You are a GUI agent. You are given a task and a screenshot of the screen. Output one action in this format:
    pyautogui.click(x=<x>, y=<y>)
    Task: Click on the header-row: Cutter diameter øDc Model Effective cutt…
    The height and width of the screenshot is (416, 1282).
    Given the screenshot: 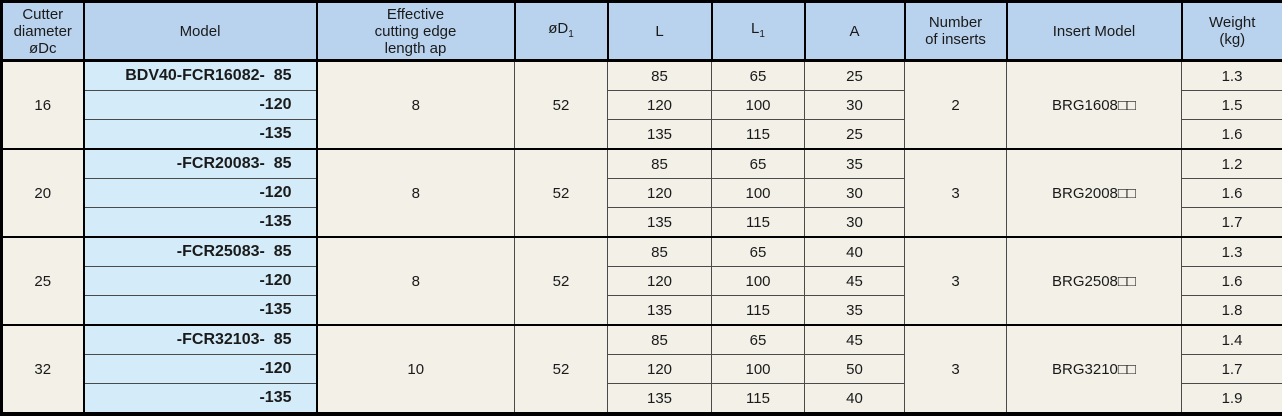 What is the action you would take?
    pyautogui.click(x=642, y=31)
    